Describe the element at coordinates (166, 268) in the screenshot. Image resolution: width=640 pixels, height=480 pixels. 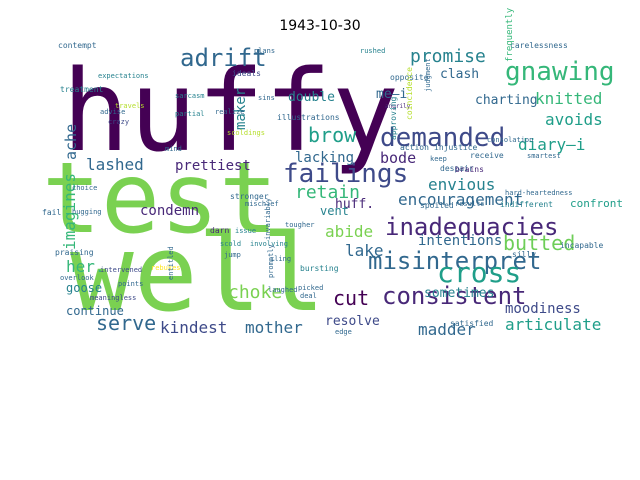
I see `word-rebukes: rebukes` at that location.